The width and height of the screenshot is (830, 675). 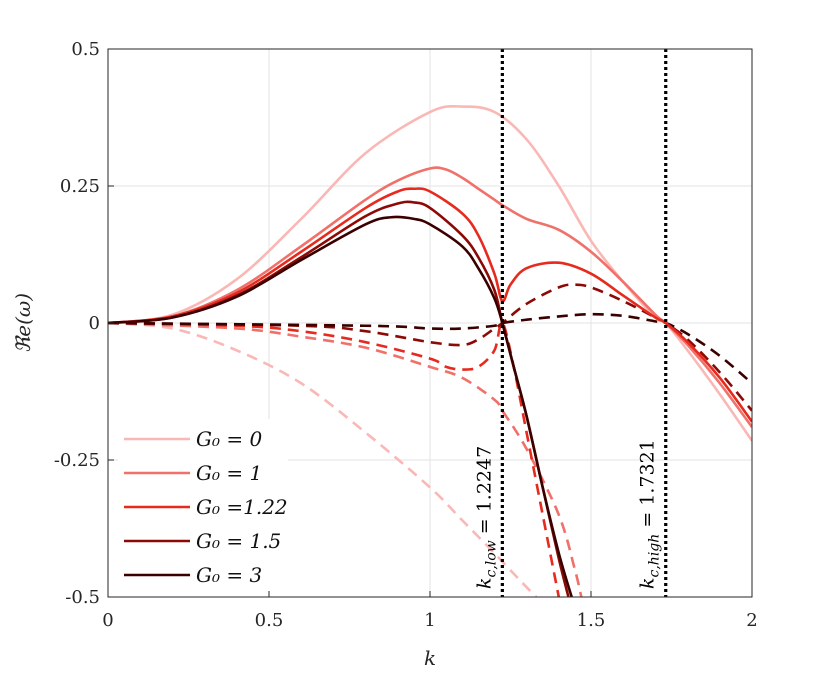 What do you see at coordinates (23, 323) in the screenshot?
I see `y-axis-label: ℜe(ω)` at bounding box center [23, 323].